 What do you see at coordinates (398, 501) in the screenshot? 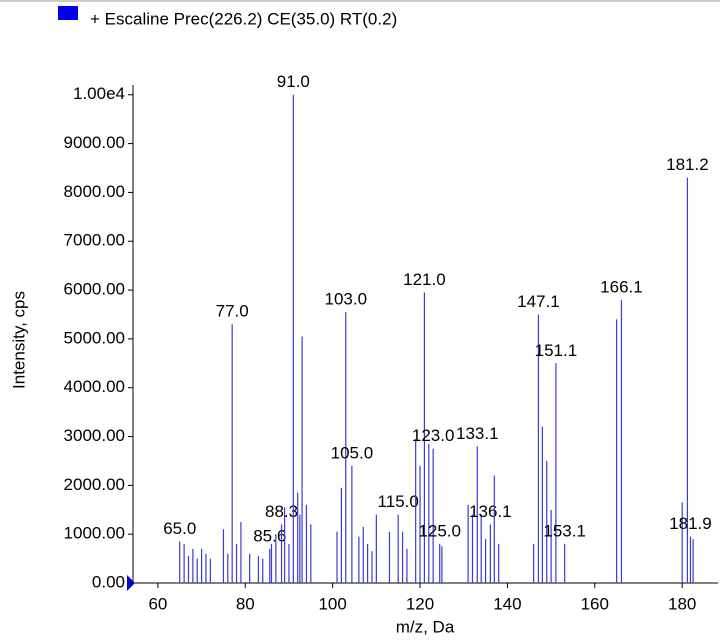
I see `peak-label: 115.0` at bounding box center [398, 501].